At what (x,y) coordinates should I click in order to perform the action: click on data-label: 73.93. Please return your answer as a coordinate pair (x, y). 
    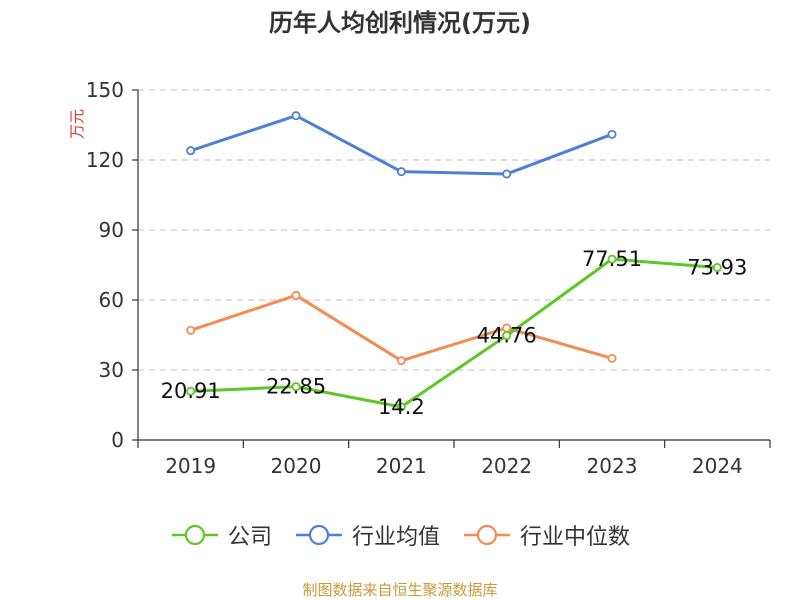
    Looking at the image, I should click on (717, 267).